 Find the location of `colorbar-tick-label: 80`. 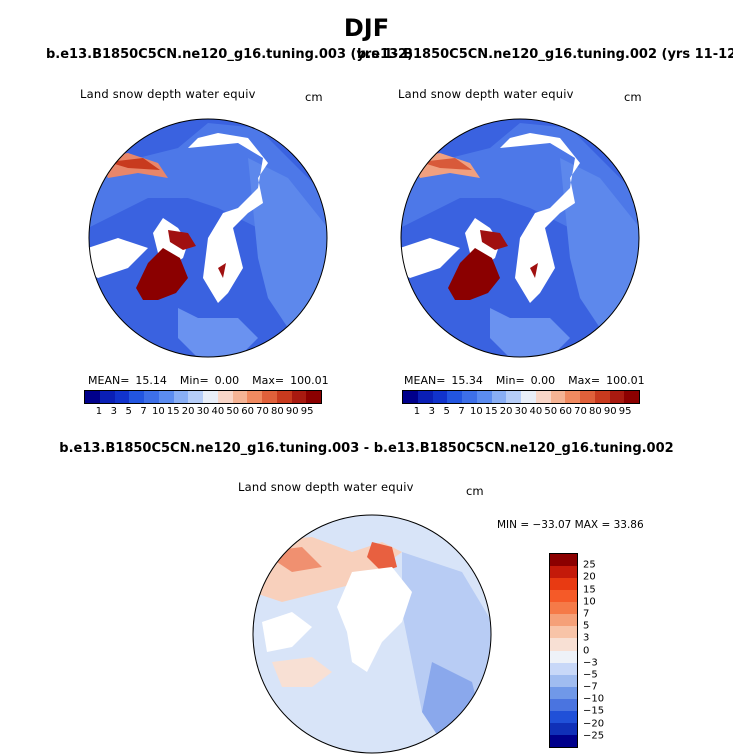

colorbar-tick-label: 80 is located at coordinates (277, 411).